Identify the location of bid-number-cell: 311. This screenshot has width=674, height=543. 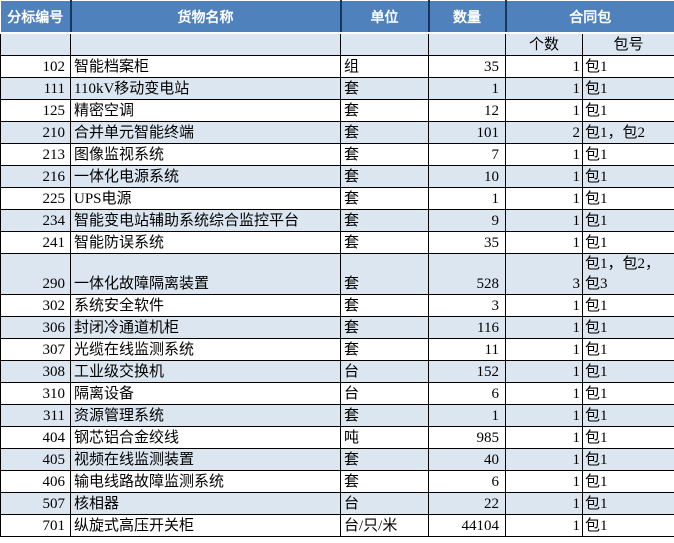
(35, 415).